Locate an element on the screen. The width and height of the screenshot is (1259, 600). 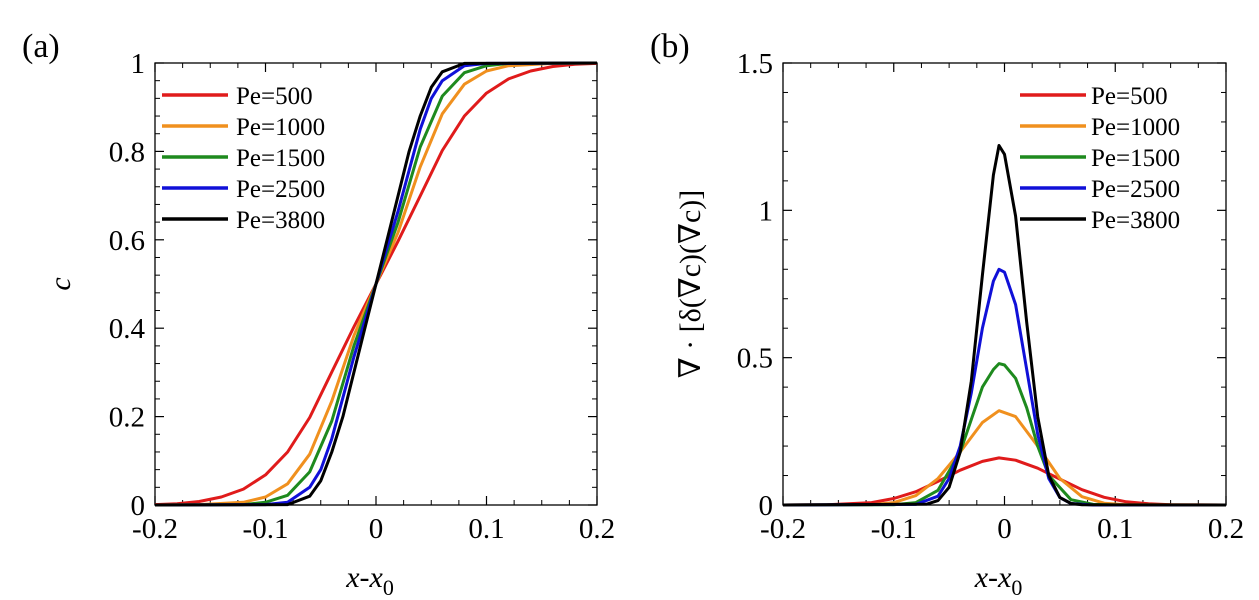
y-tick-label: 0.2 is located at coordinates (127, 418).